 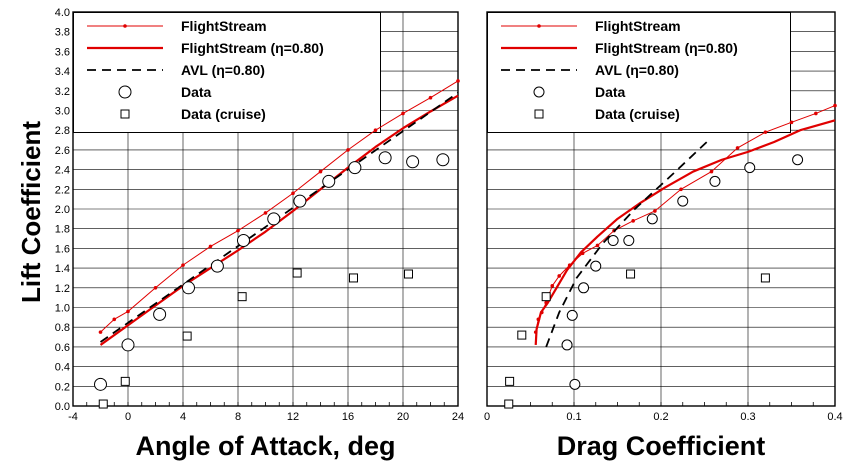 What do you see at coordinates (62, 230) in the screenshot?
I see `y-tick-label: 1.8` at bounding box center [62, 230].